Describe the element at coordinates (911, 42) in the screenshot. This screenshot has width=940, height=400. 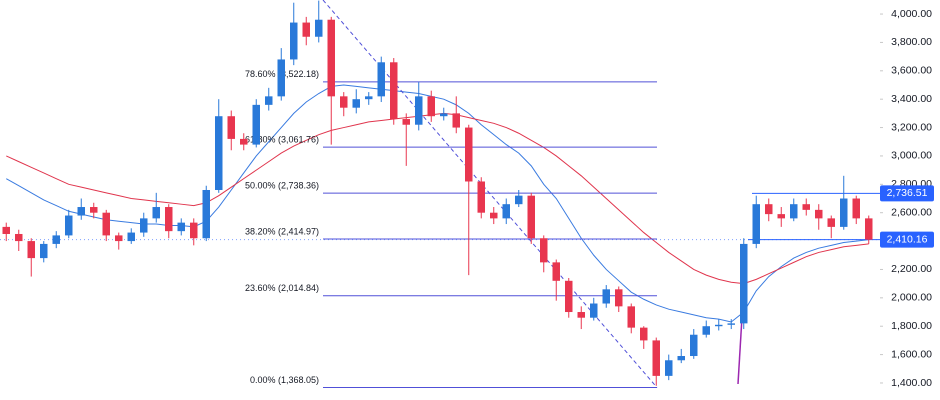
I see `y-tick-label: 3,800.00` at that location.